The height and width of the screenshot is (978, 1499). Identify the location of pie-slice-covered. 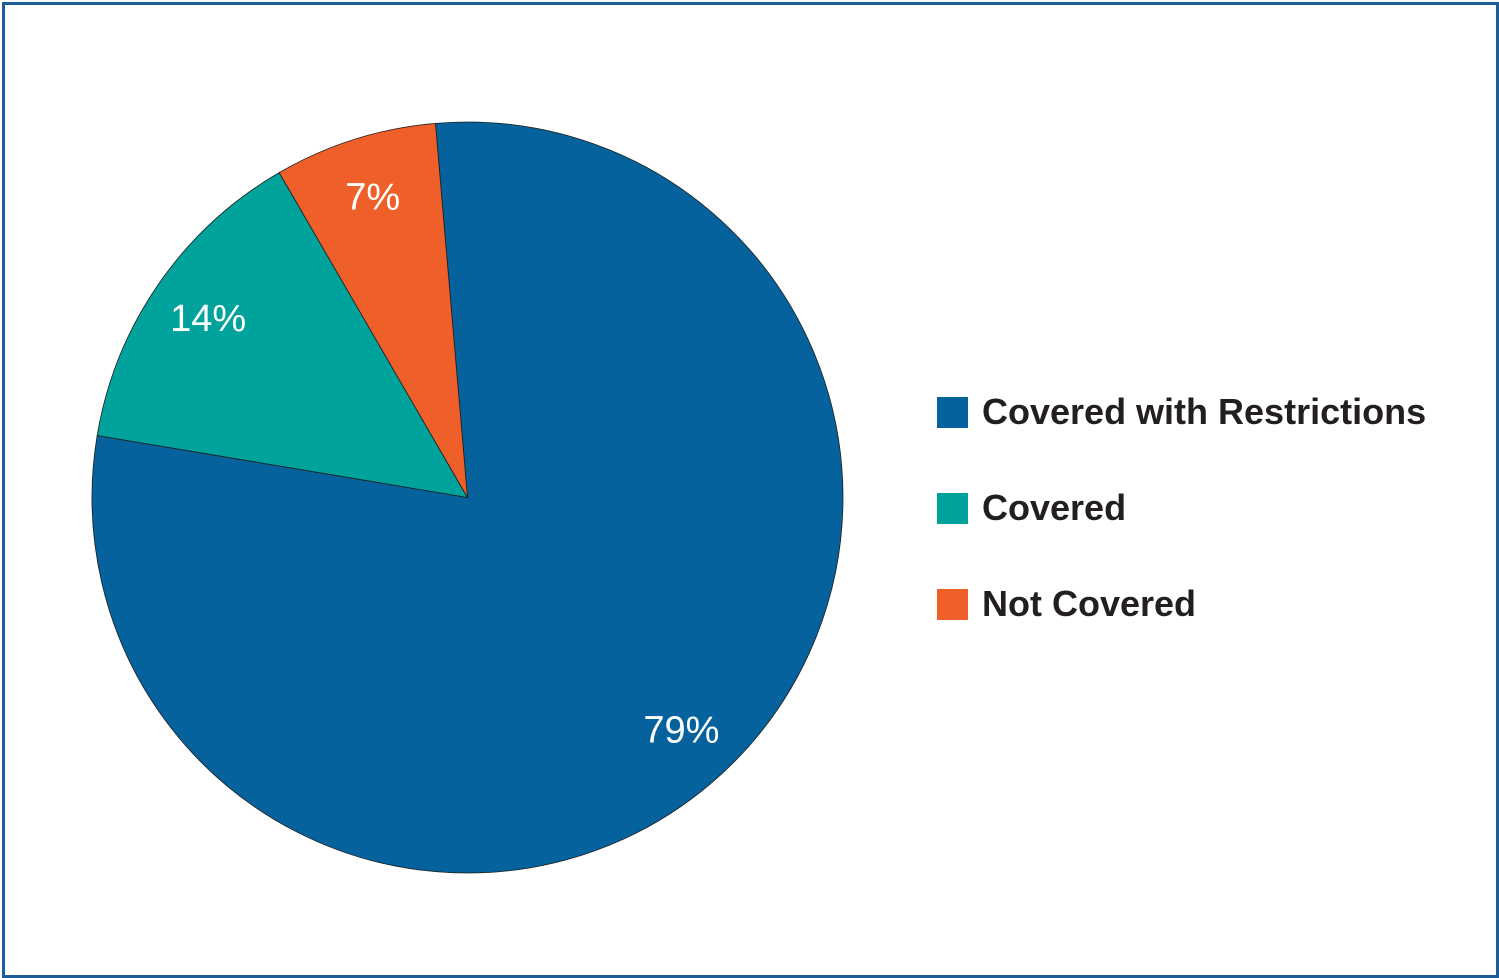
(282, 335).